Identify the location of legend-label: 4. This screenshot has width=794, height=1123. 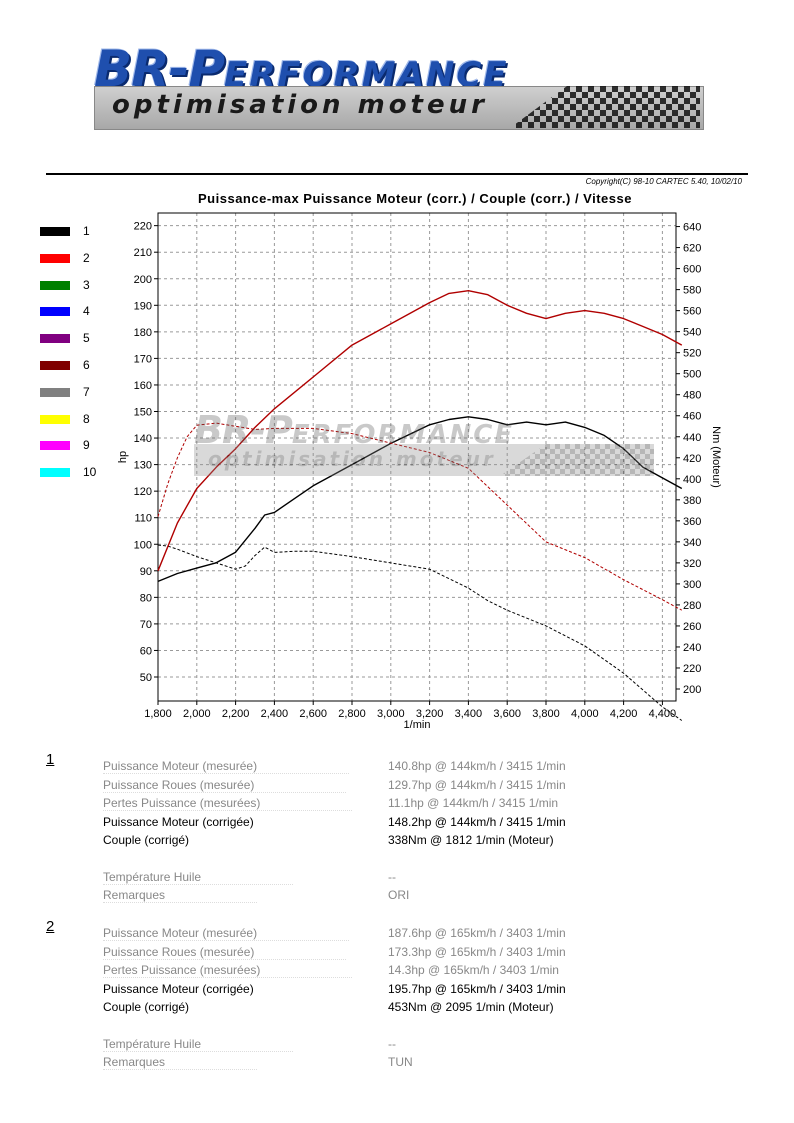
(86, 311).